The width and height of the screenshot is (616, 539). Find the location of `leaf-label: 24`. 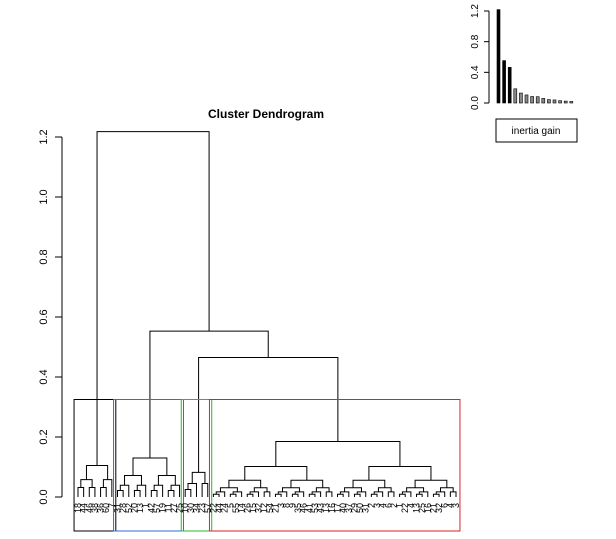

leaf-label: 24 is located at coordinates (225, 508).